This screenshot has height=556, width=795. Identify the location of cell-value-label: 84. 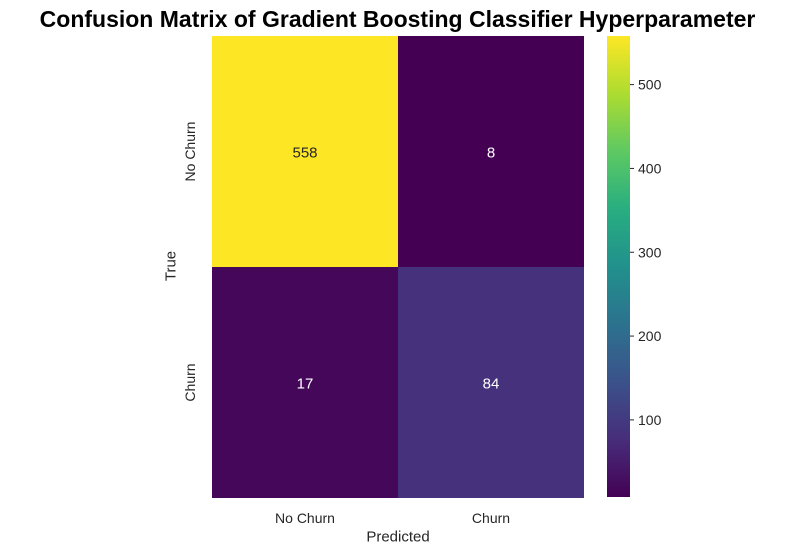
(491, 384).